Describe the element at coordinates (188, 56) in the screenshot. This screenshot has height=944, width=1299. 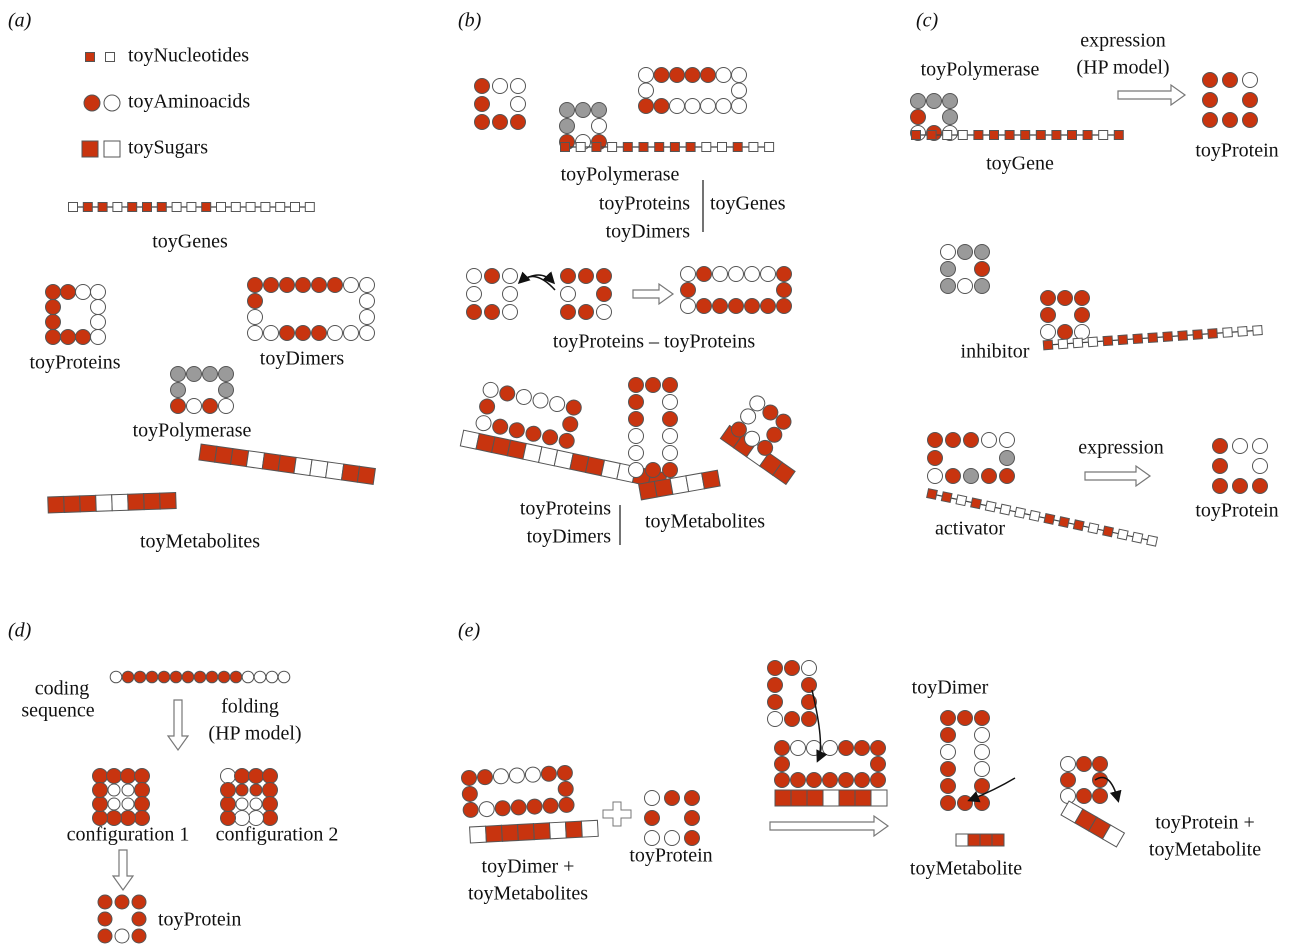
I see `label: toyNucleotides` at that location.